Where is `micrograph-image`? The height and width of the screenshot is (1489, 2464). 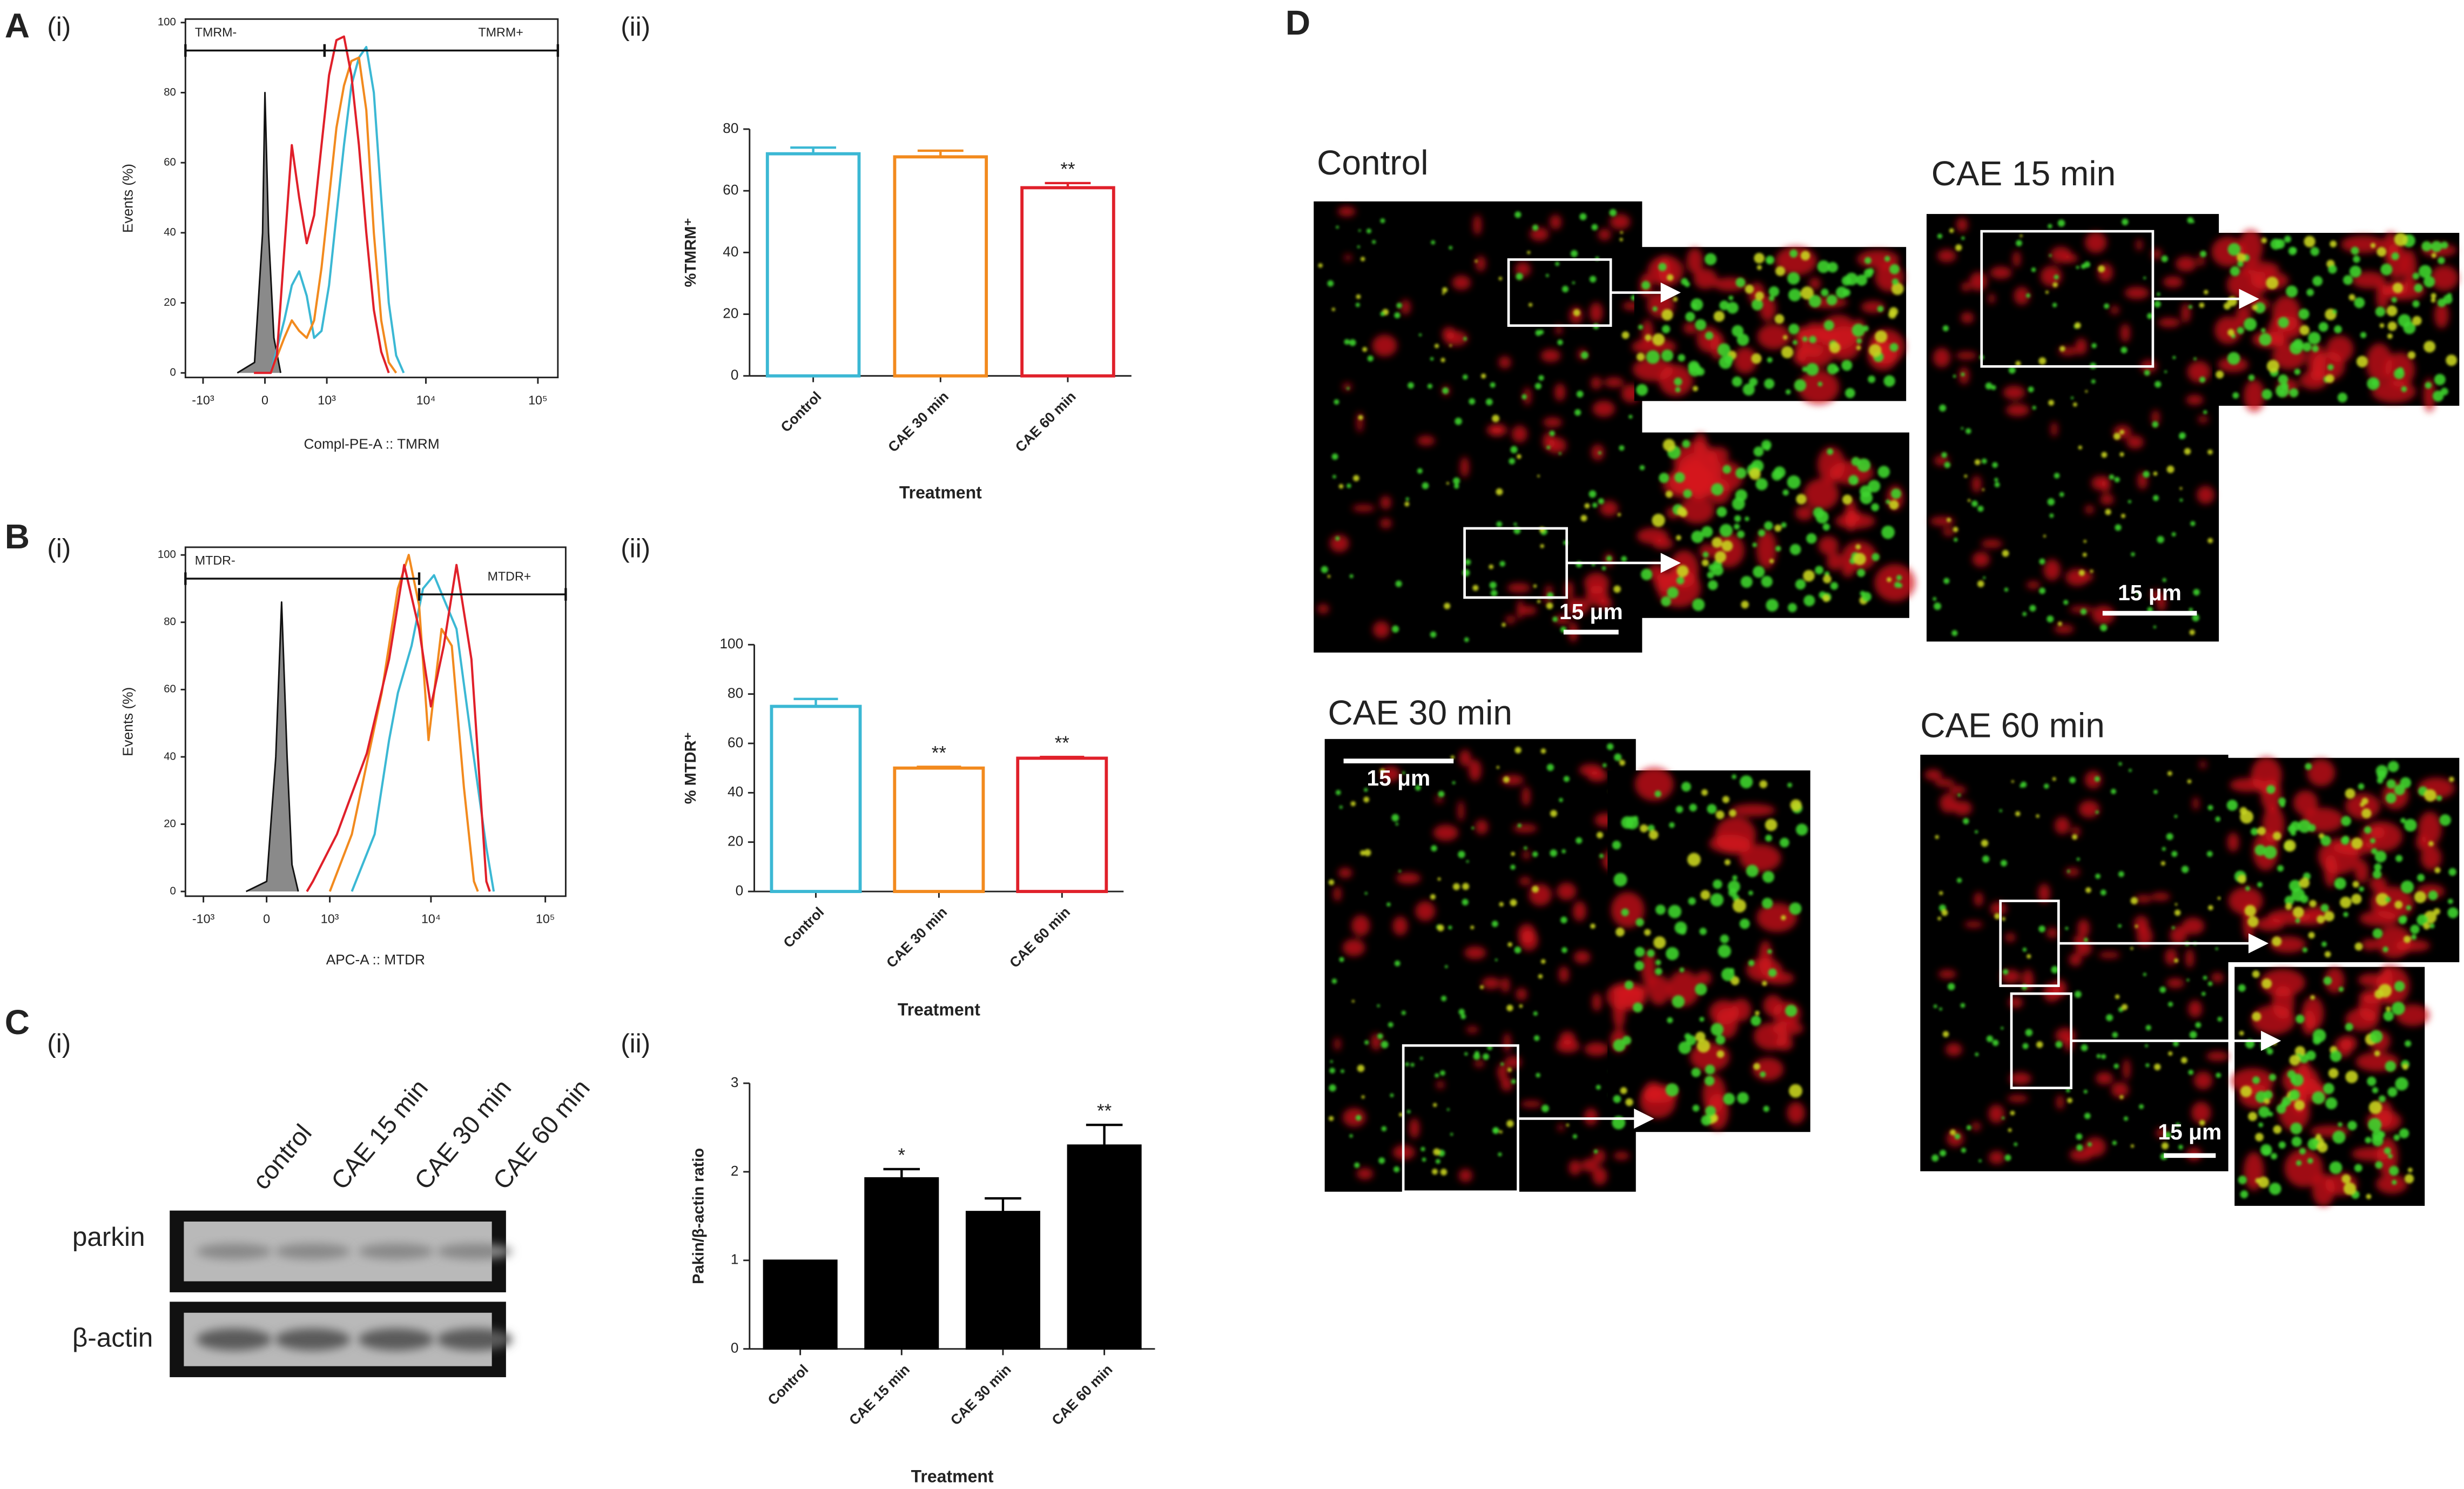
micrograph-image is located at coordinates (1769, 325).